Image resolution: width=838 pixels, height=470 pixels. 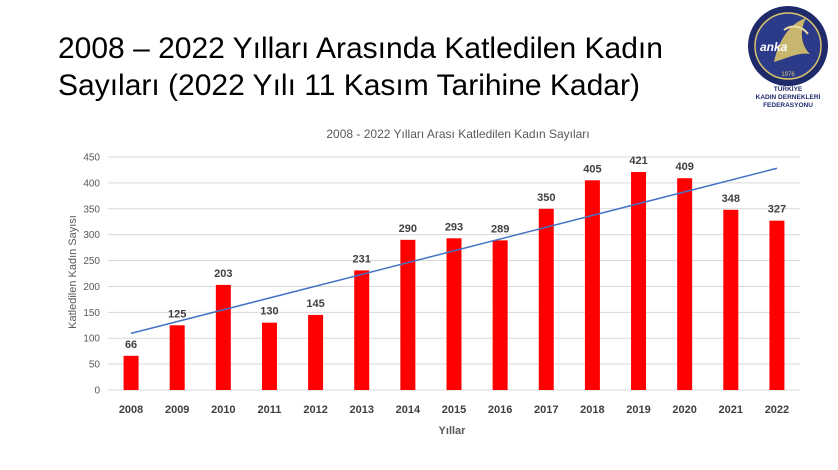 What do you see at coordinates (777, 210) in the screenshot?
I see `data-label: 327` at bounding box center [777, 210].